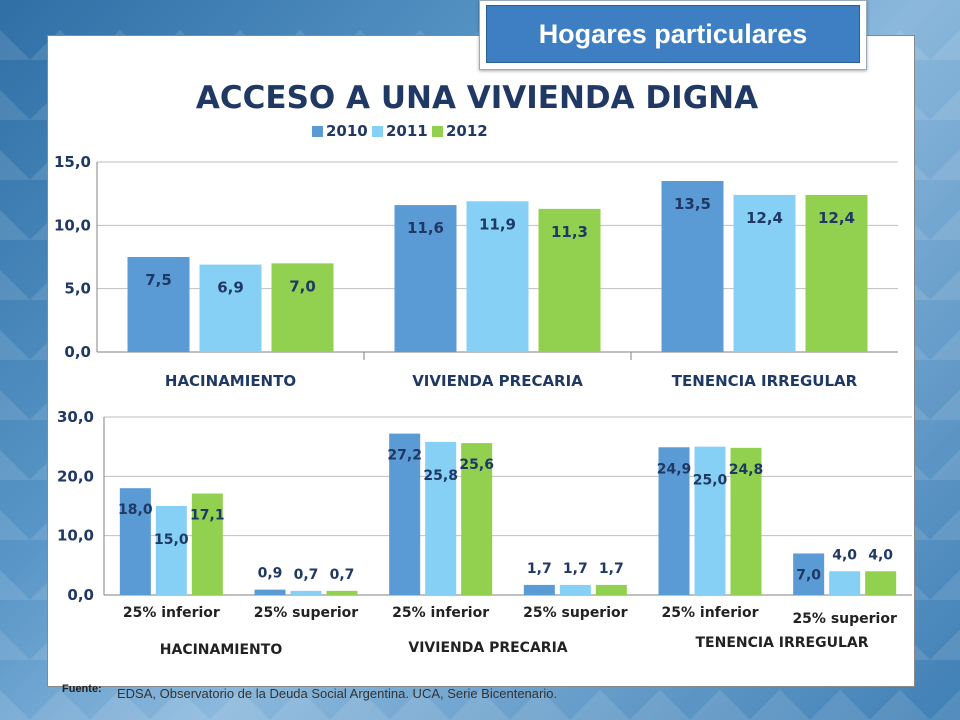  What do you see at coordinates (487, 648) in the screenshot?
I see `bottom-group-label: VIVIENDA PRECARIA` at bounding box center [487, 648].